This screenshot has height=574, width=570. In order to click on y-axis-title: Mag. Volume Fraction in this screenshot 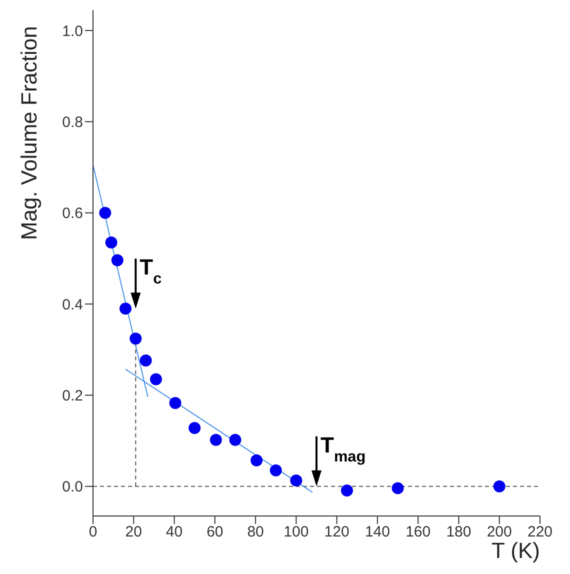, I will do `click(29, 133)`.